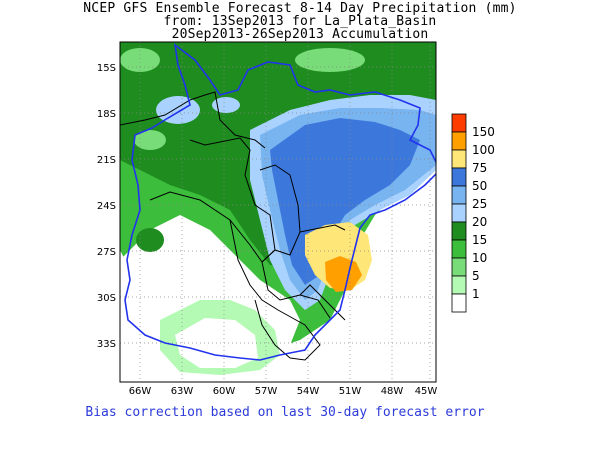  I want to click on legend-label: 15, so click(479, 240).